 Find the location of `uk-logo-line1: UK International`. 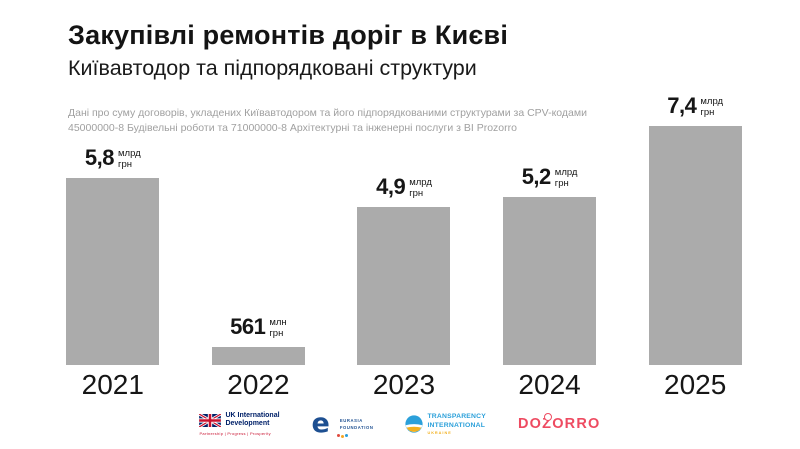

uk-logo-line1: UK International is located at coordinates (252, 415).